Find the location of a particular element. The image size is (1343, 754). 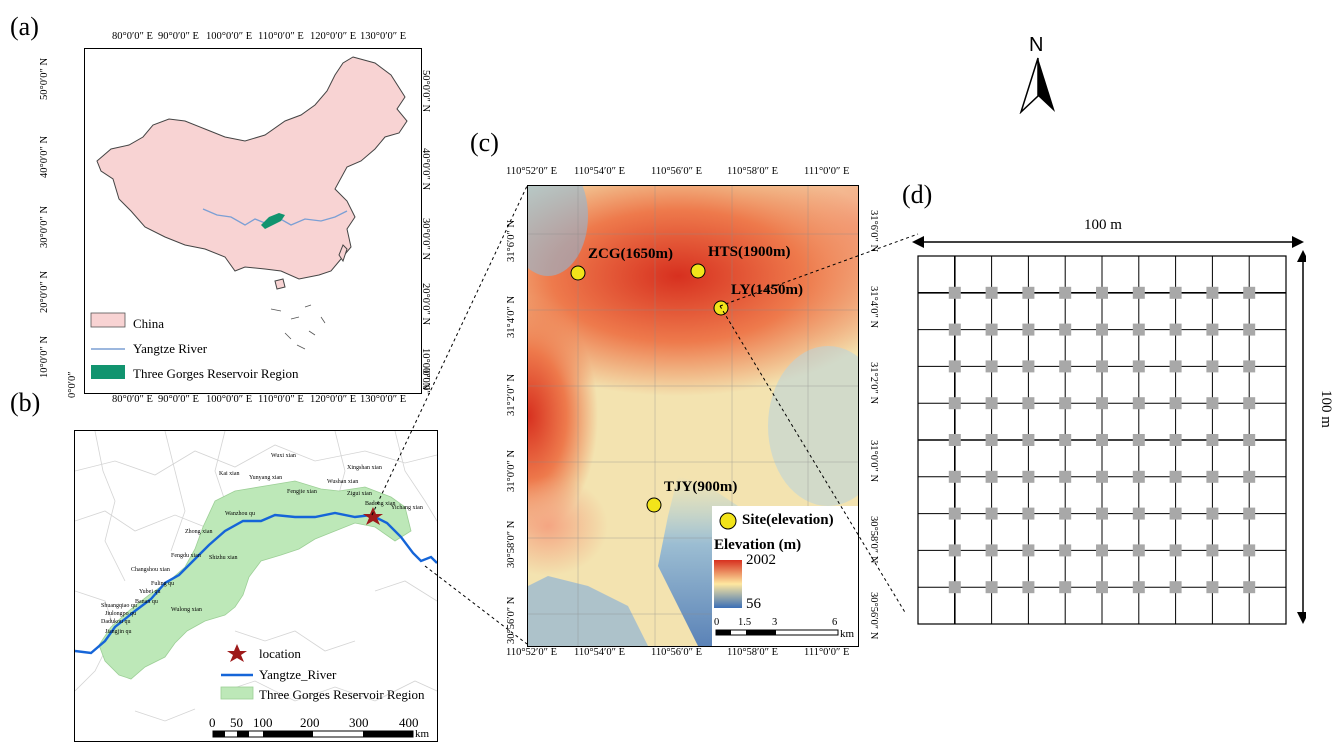

legend-elev-max: 2002 is located at coordinates (761, 560).